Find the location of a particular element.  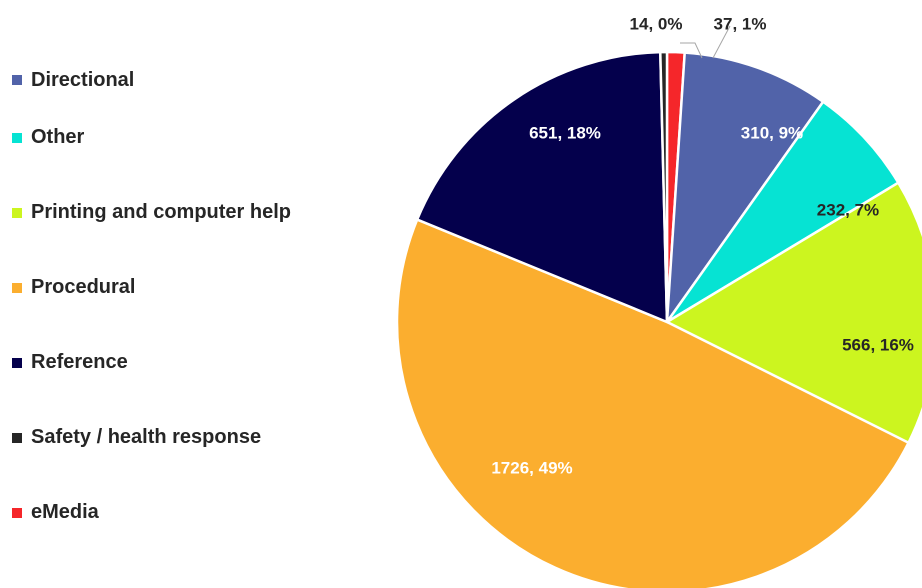

legend-item-safety: Safety / health response is located at coordinates (151, 437).